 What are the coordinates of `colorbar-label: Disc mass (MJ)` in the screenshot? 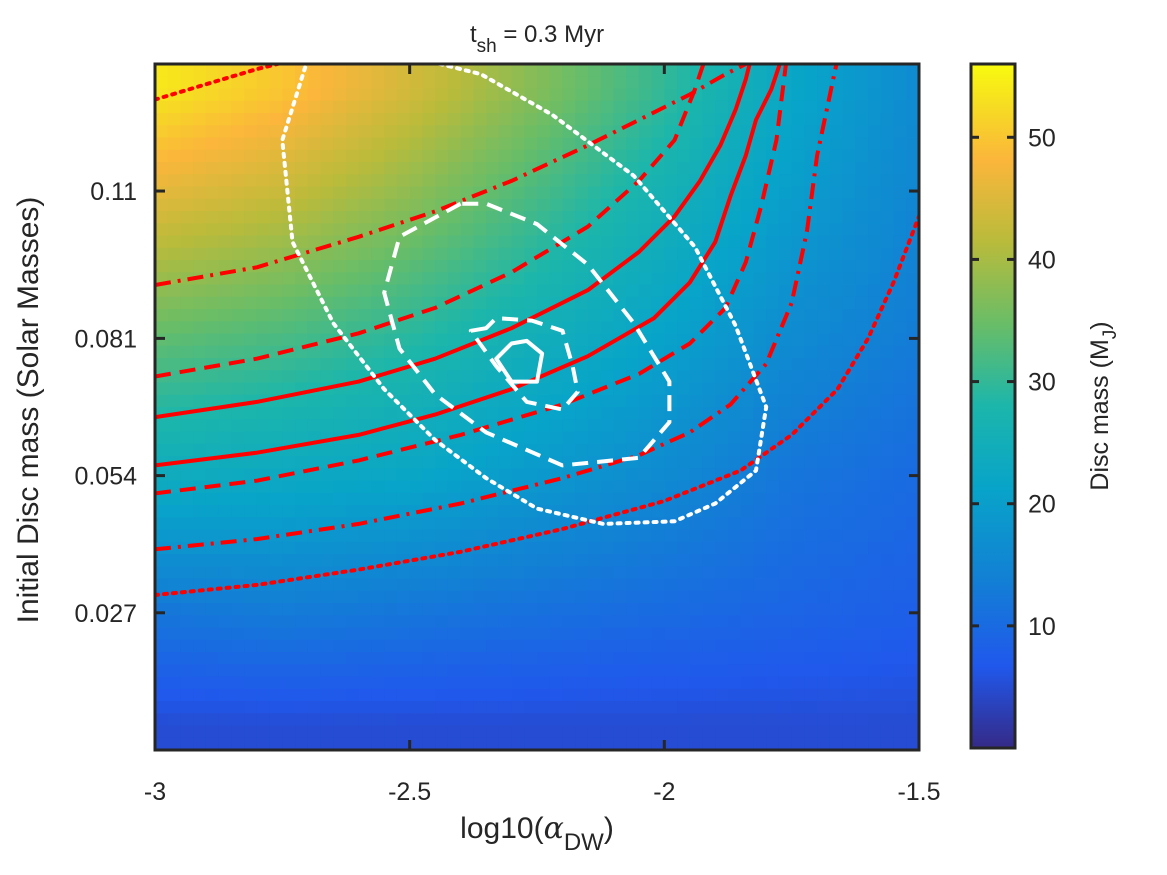 It's located at (1103, 405).